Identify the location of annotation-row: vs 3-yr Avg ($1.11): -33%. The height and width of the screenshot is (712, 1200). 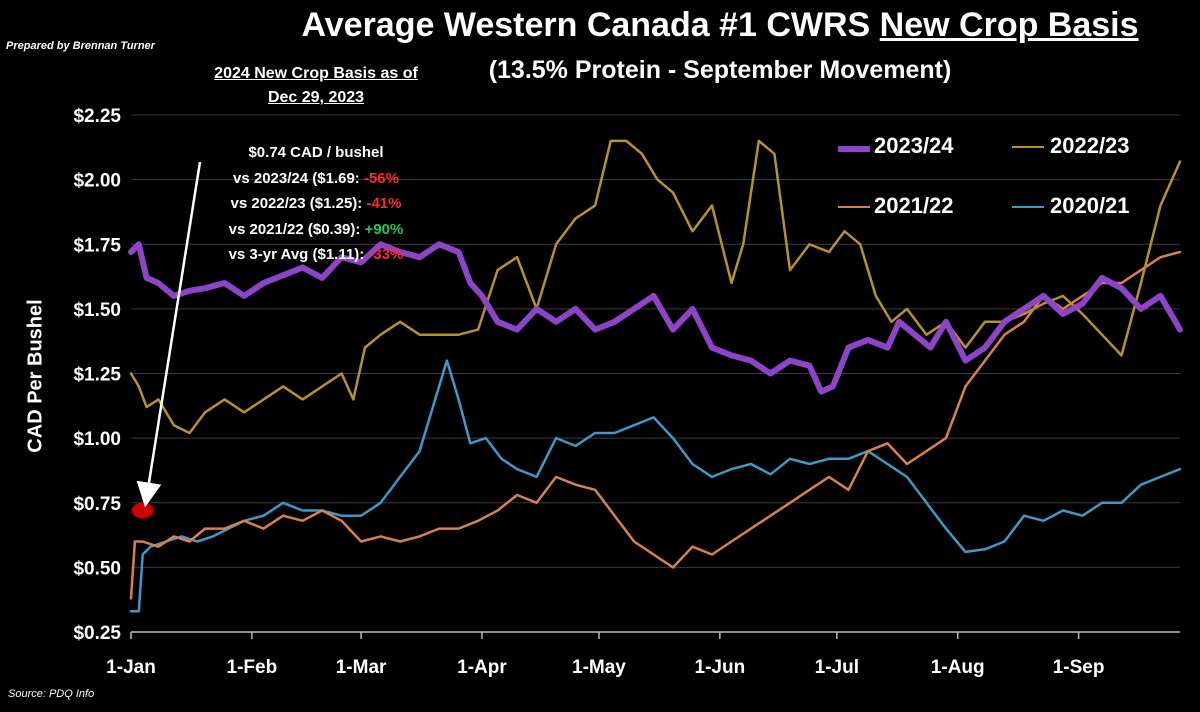
(316, 255).